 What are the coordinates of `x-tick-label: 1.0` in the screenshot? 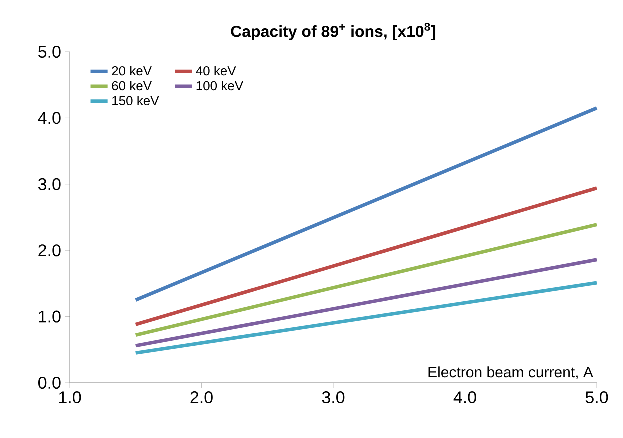 It's located at (70, 398).